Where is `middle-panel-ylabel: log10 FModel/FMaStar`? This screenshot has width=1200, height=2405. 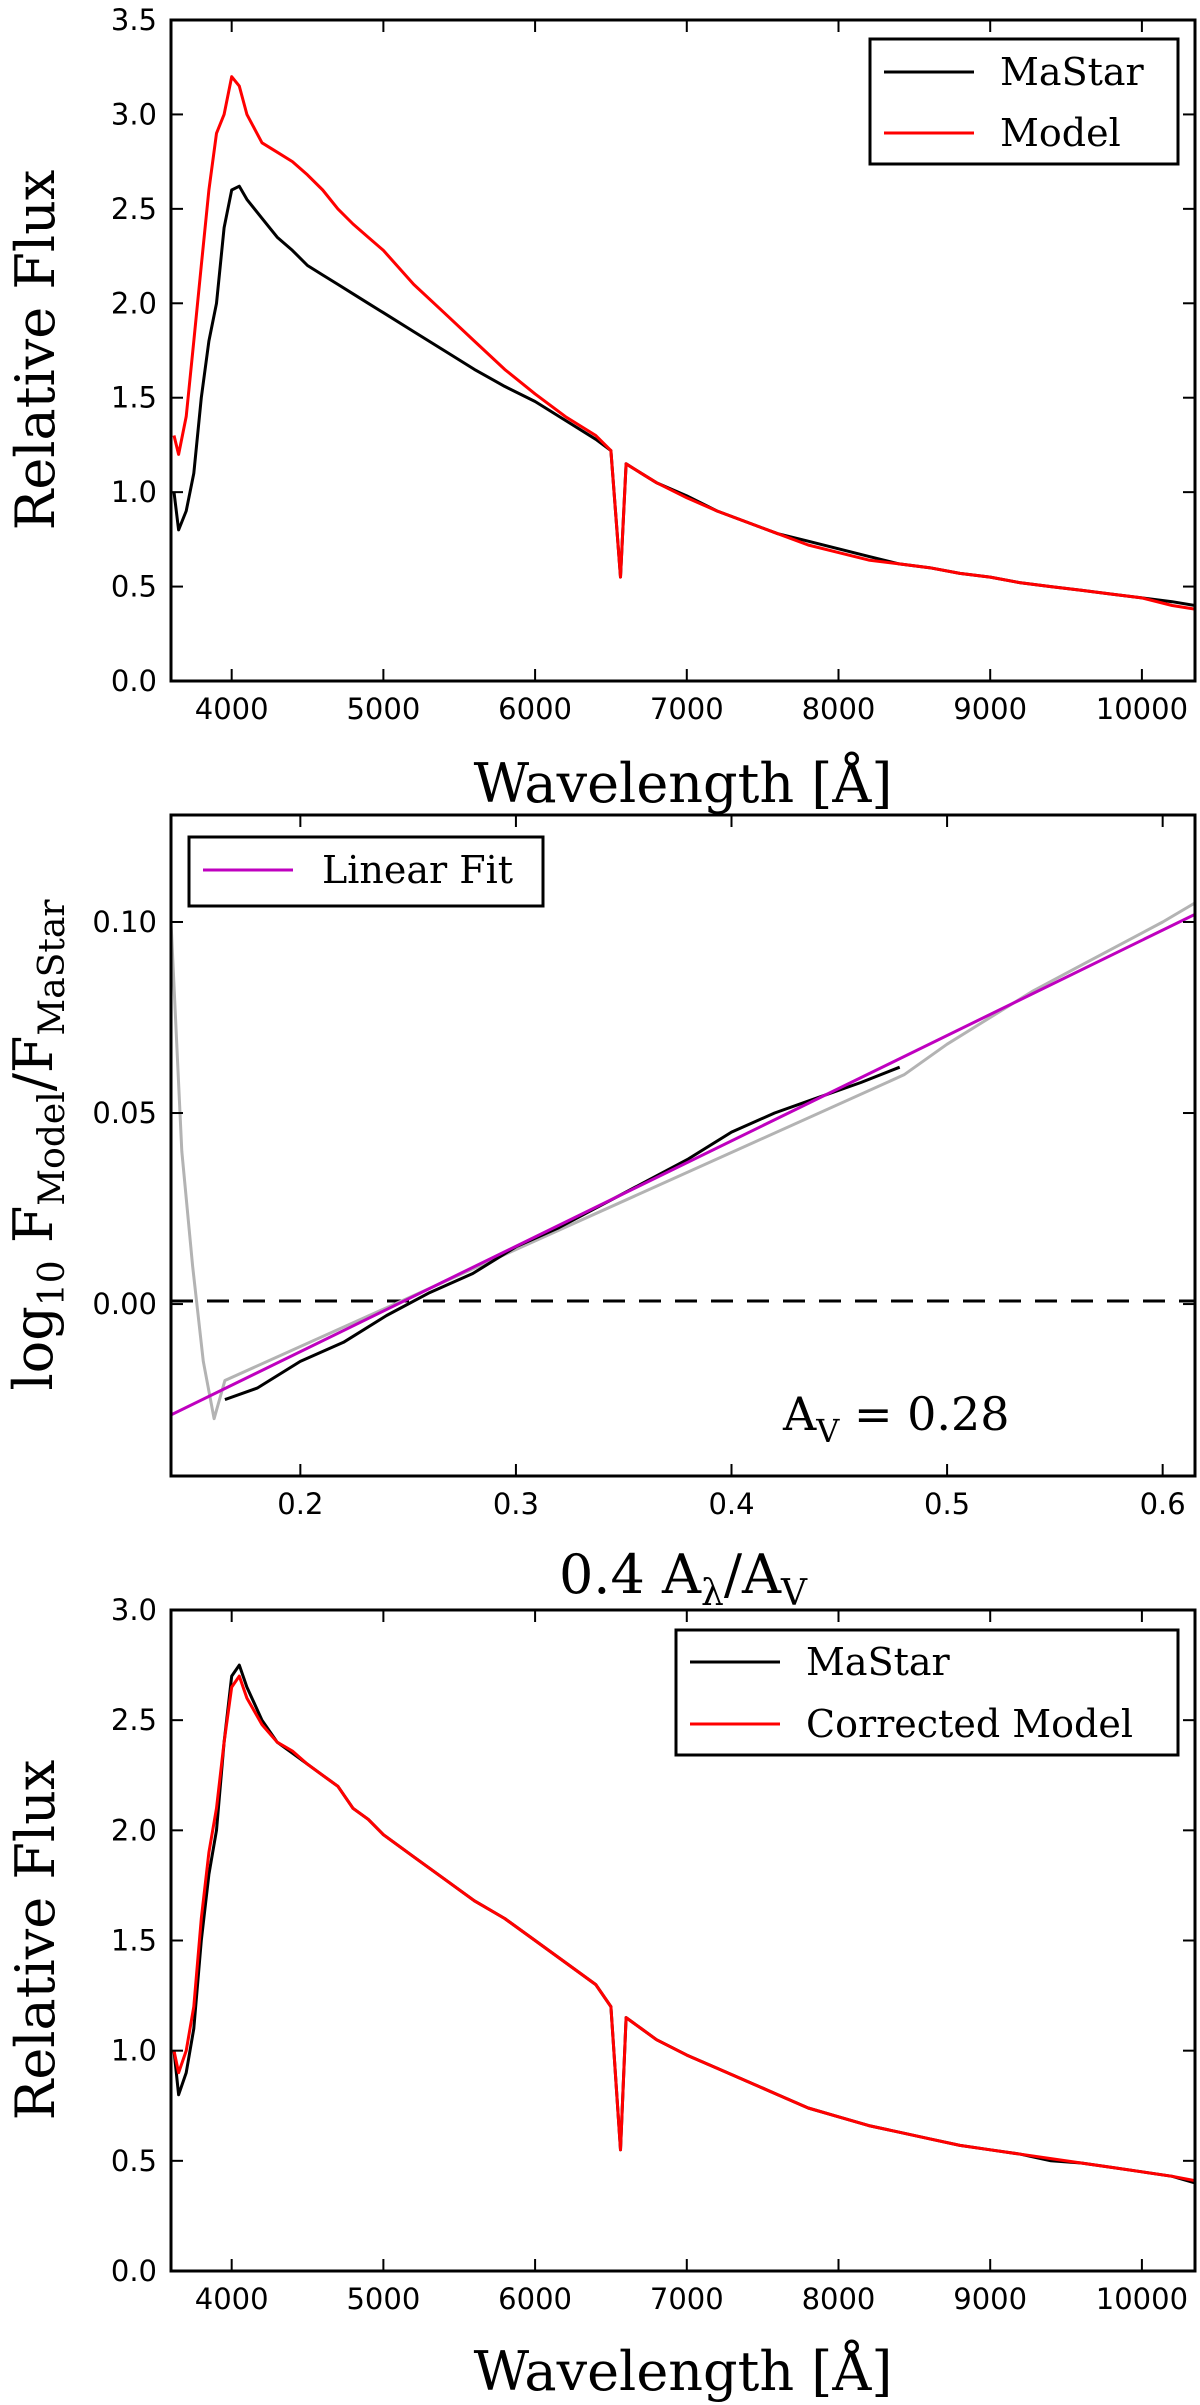
middle-panel-ylabel: log10 FModel/FMaStar is located at coordinates (37, 1145).